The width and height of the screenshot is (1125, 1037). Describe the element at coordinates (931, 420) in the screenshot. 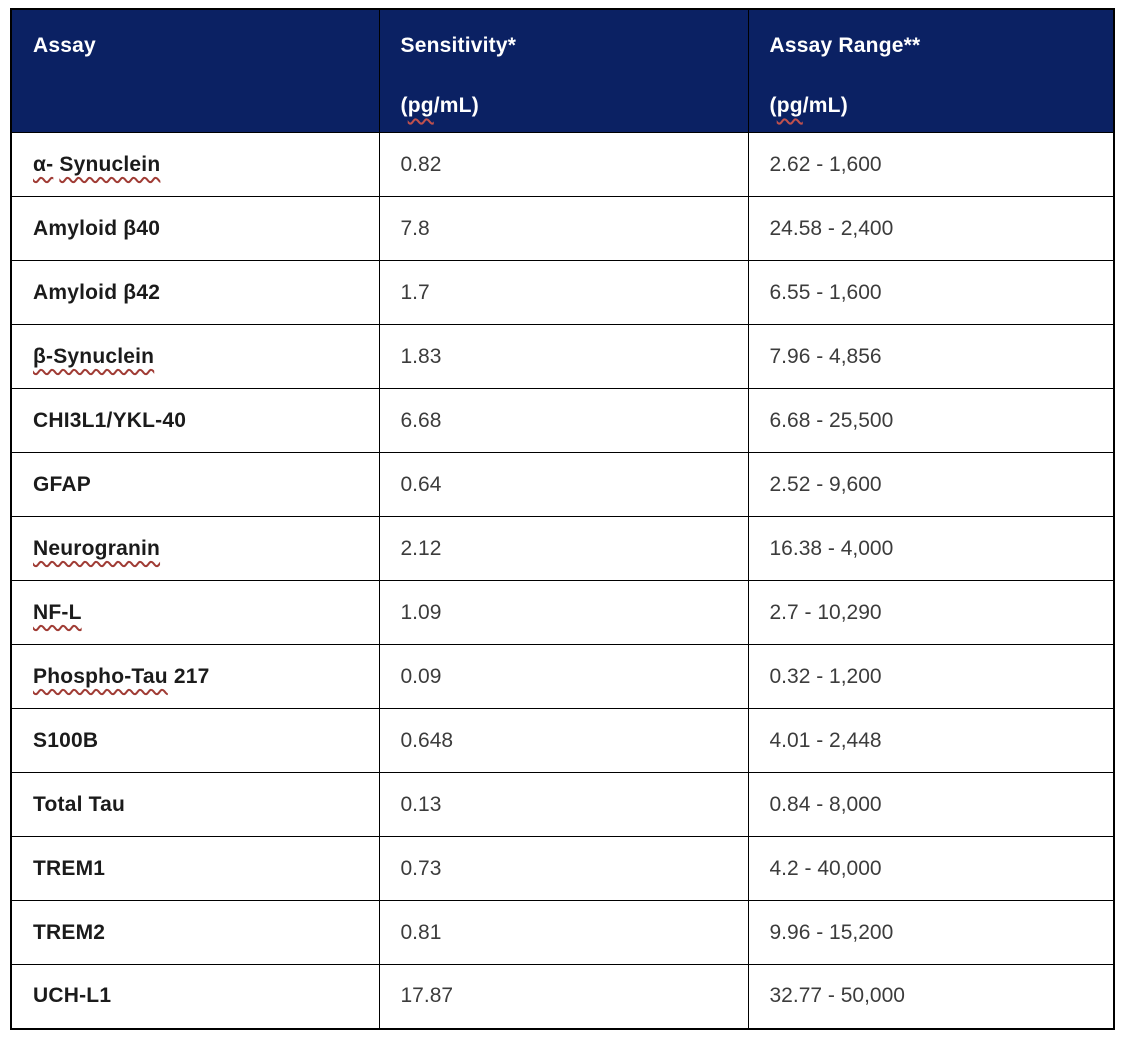

I see `assay-range-cell: 6.68 - 25,500` at that location.